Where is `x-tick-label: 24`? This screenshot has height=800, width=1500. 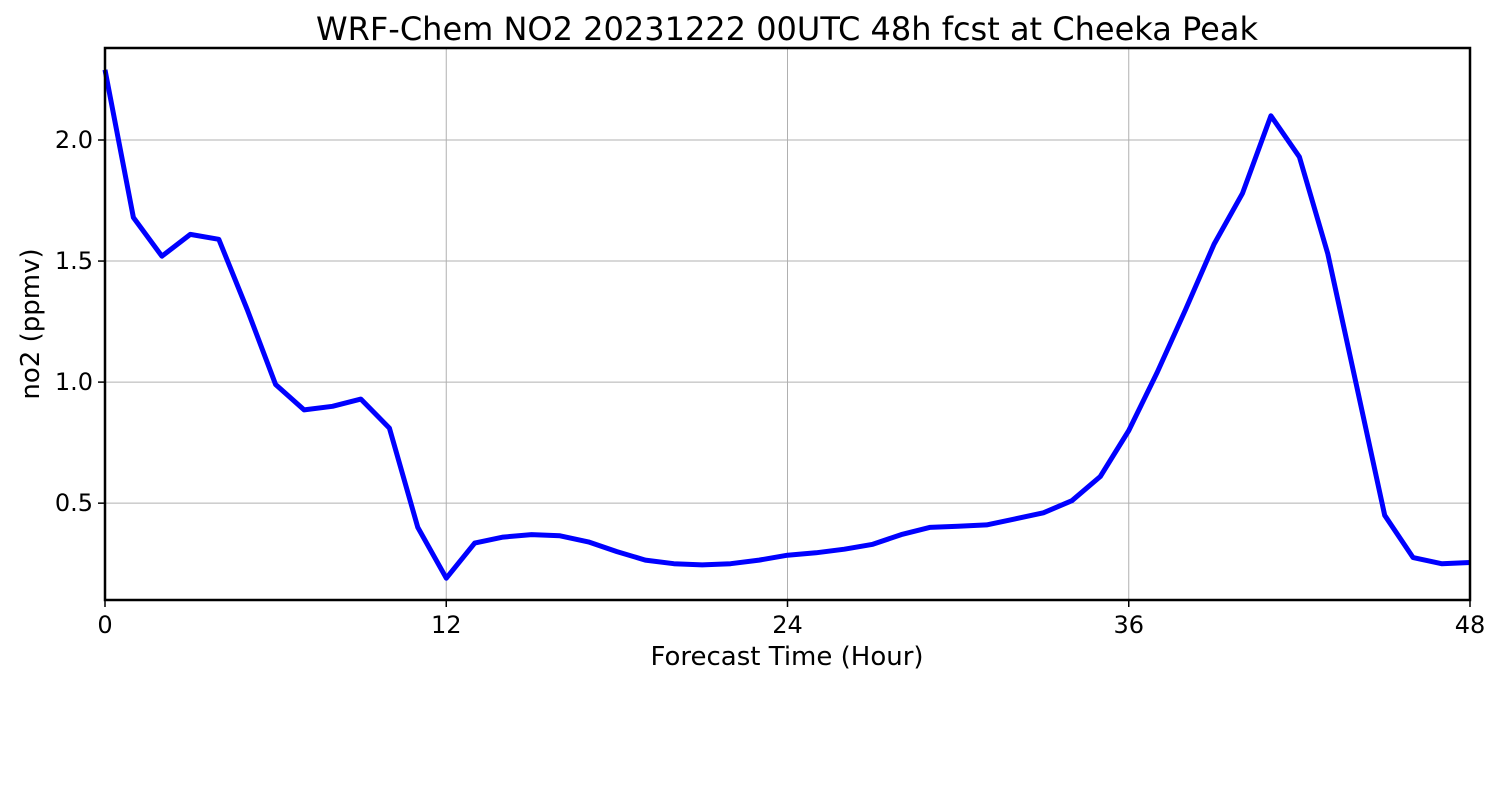
x-tick-label: 24 is located at coordinates (787, 625).